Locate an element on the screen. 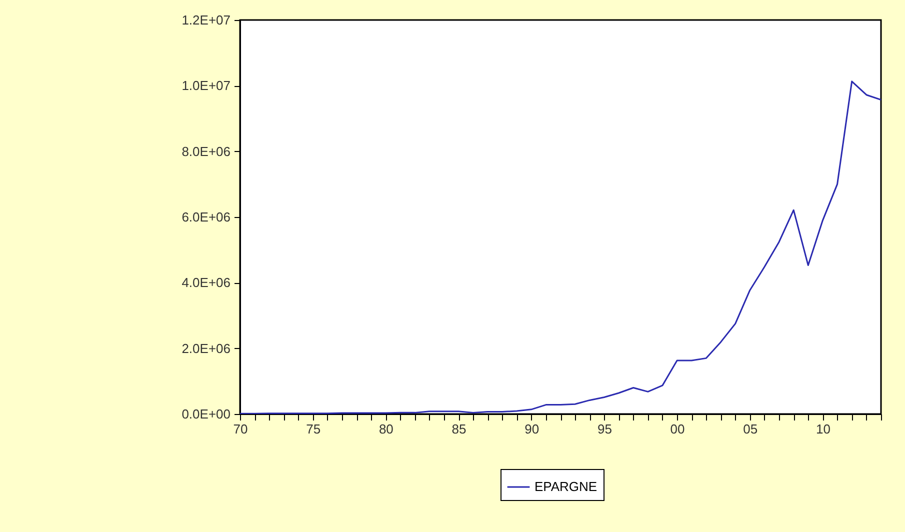 The width and height of the screenshot is (905, 532). x-tick-label: 85 is located at coordinates (459, 429).